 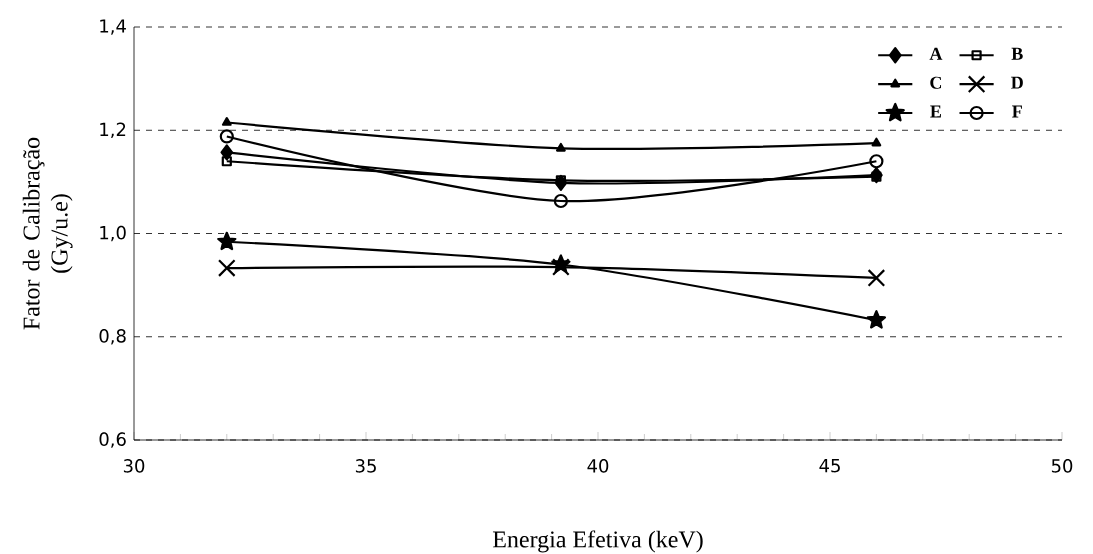 What do you see at coordinates (47, 233) in the screenshot?
I see `y-axis-title: Fator de Calibração (Gy/u.e)` at bounding box center [47, 233].